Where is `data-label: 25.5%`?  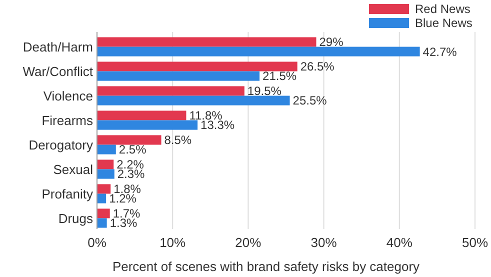 data-label: 25.5% is located at coordinates (310, 101).